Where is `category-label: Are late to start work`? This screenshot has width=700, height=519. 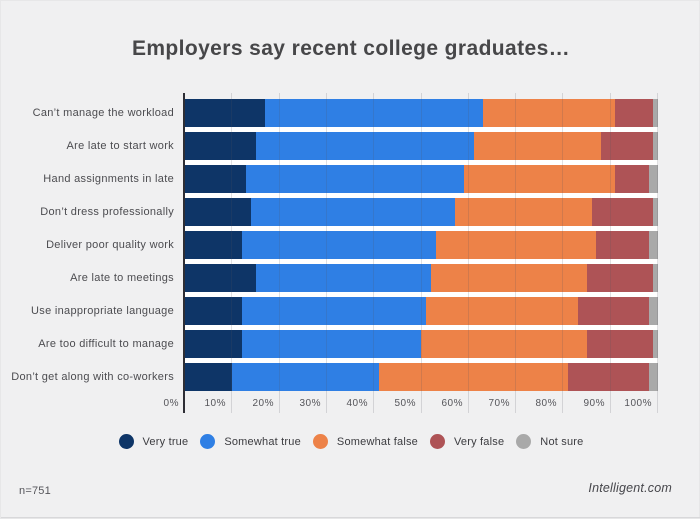 category-label: Are late to start work is located at coordinates (120, 146).